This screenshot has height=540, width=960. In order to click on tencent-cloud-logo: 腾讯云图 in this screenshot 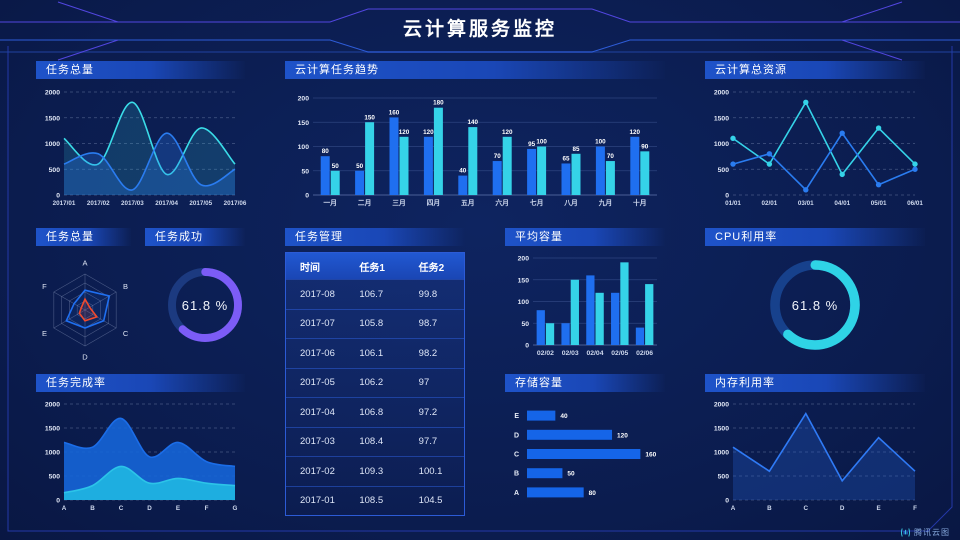, I will do `click(925, 532)`.